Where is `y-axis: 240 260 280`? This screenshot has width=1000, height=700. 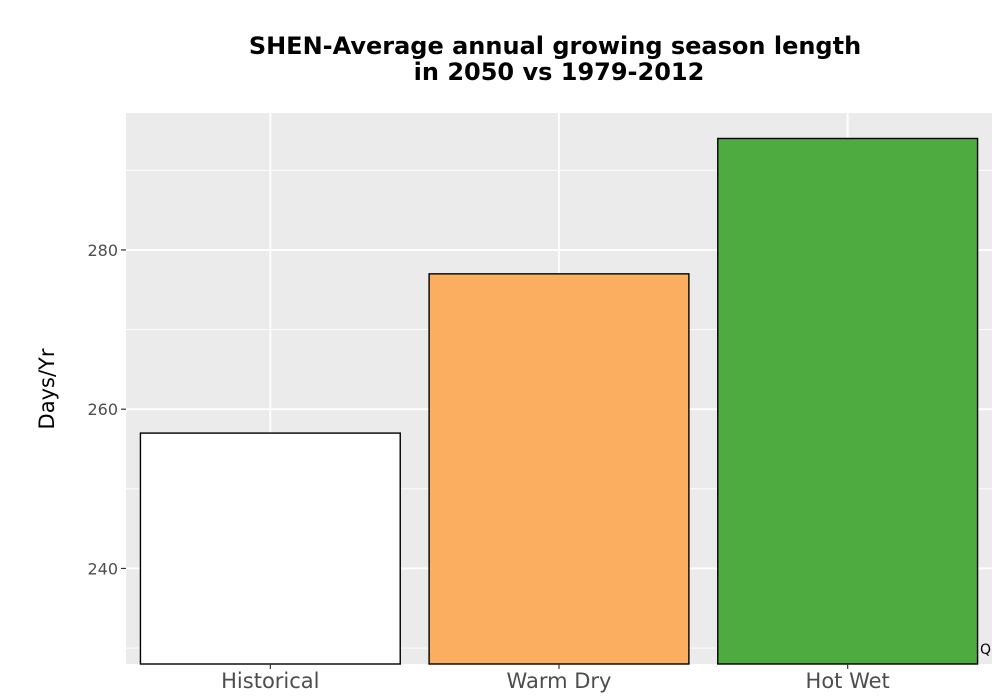
y-axis: 240 260 280 is located at coordinates (106, 409).